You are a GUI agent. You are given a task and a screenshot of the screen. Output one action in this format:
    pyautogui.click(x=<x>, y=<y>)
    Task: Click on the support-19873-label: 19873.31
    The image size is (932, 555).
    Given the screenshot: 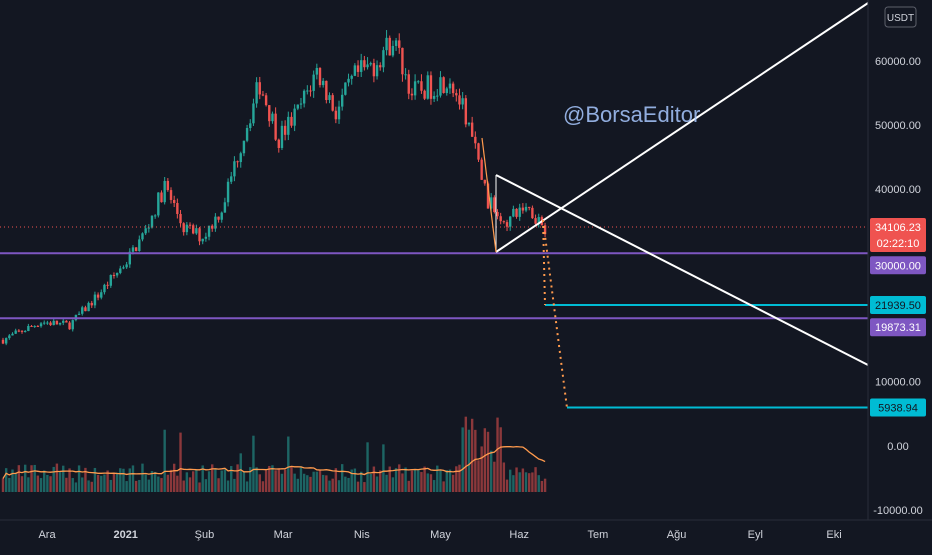 What is the action you would take?
    pyautogui.click(x=898, y=328)
    